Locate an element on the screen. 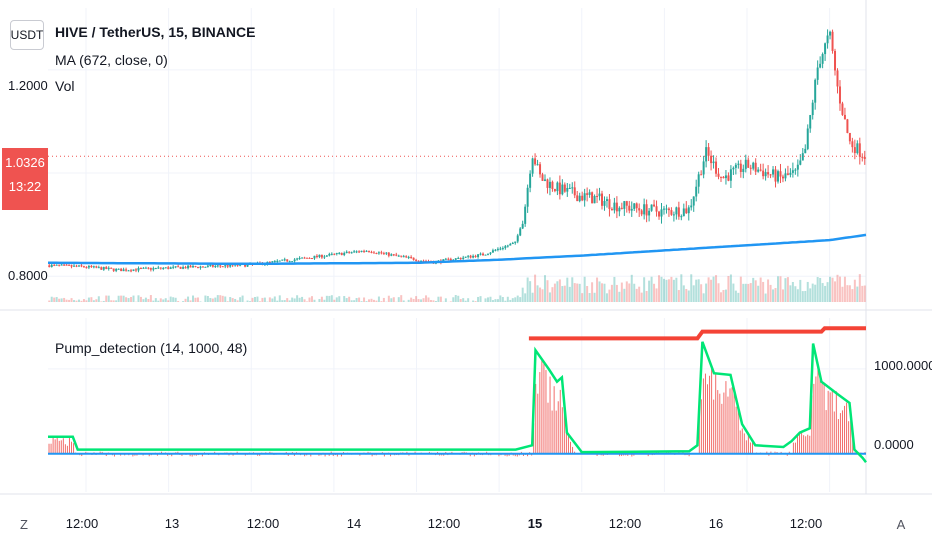  timezone-button: Z is located at coordinates (24, 524).